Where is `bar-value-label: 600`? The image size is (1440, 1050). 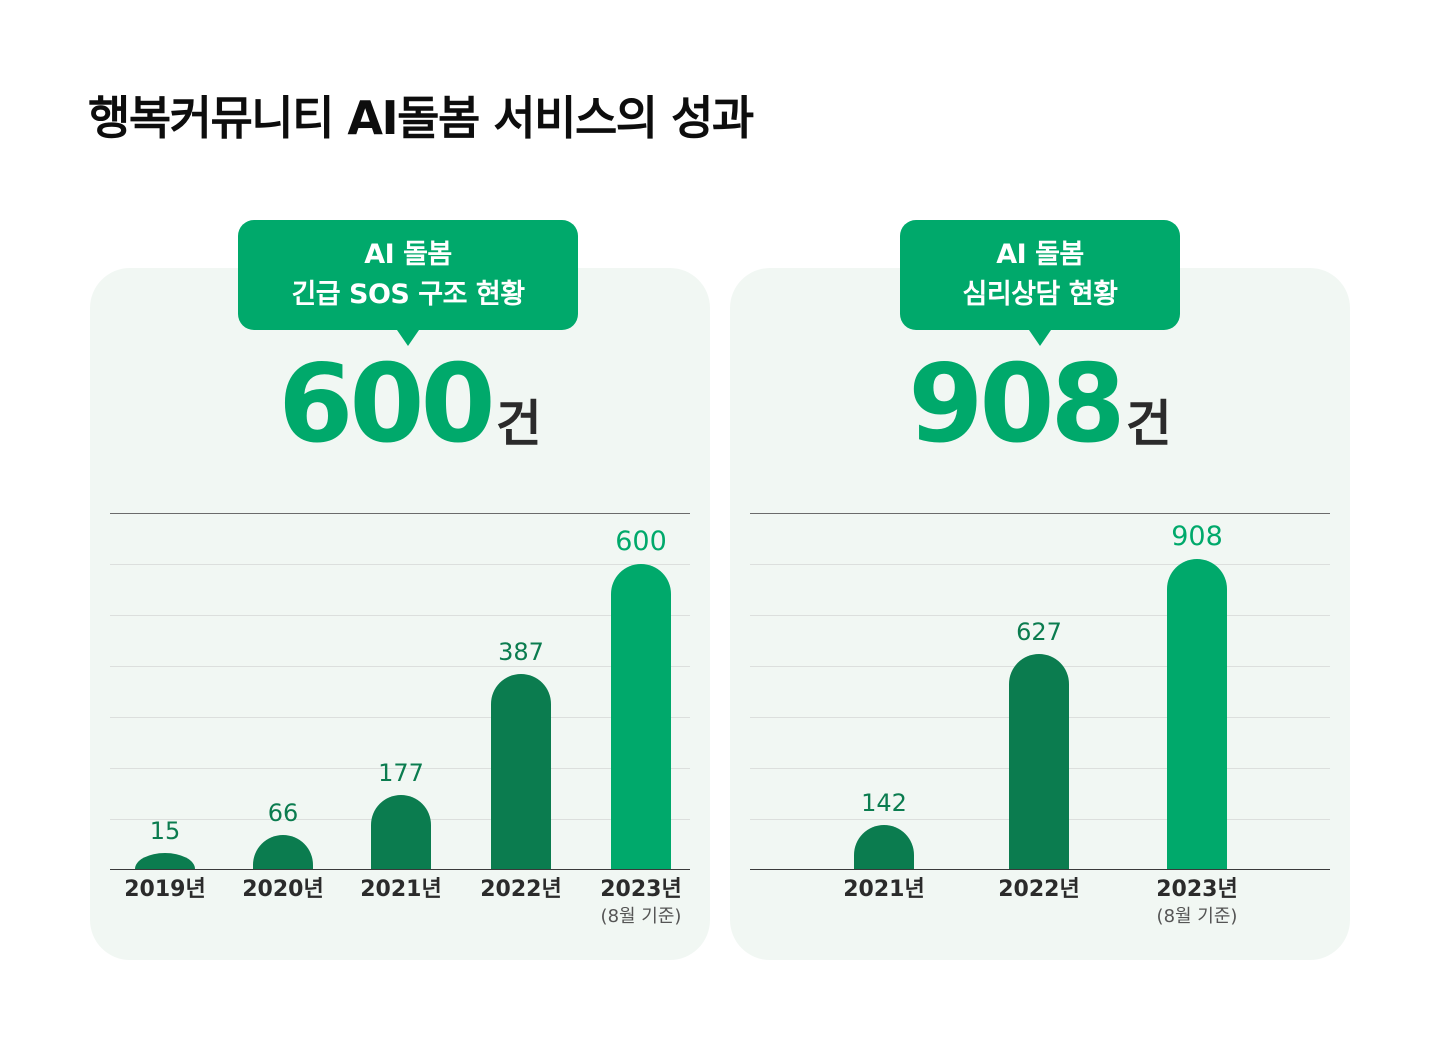
bar-value-label: 600 is located at coordinates (641, 541).